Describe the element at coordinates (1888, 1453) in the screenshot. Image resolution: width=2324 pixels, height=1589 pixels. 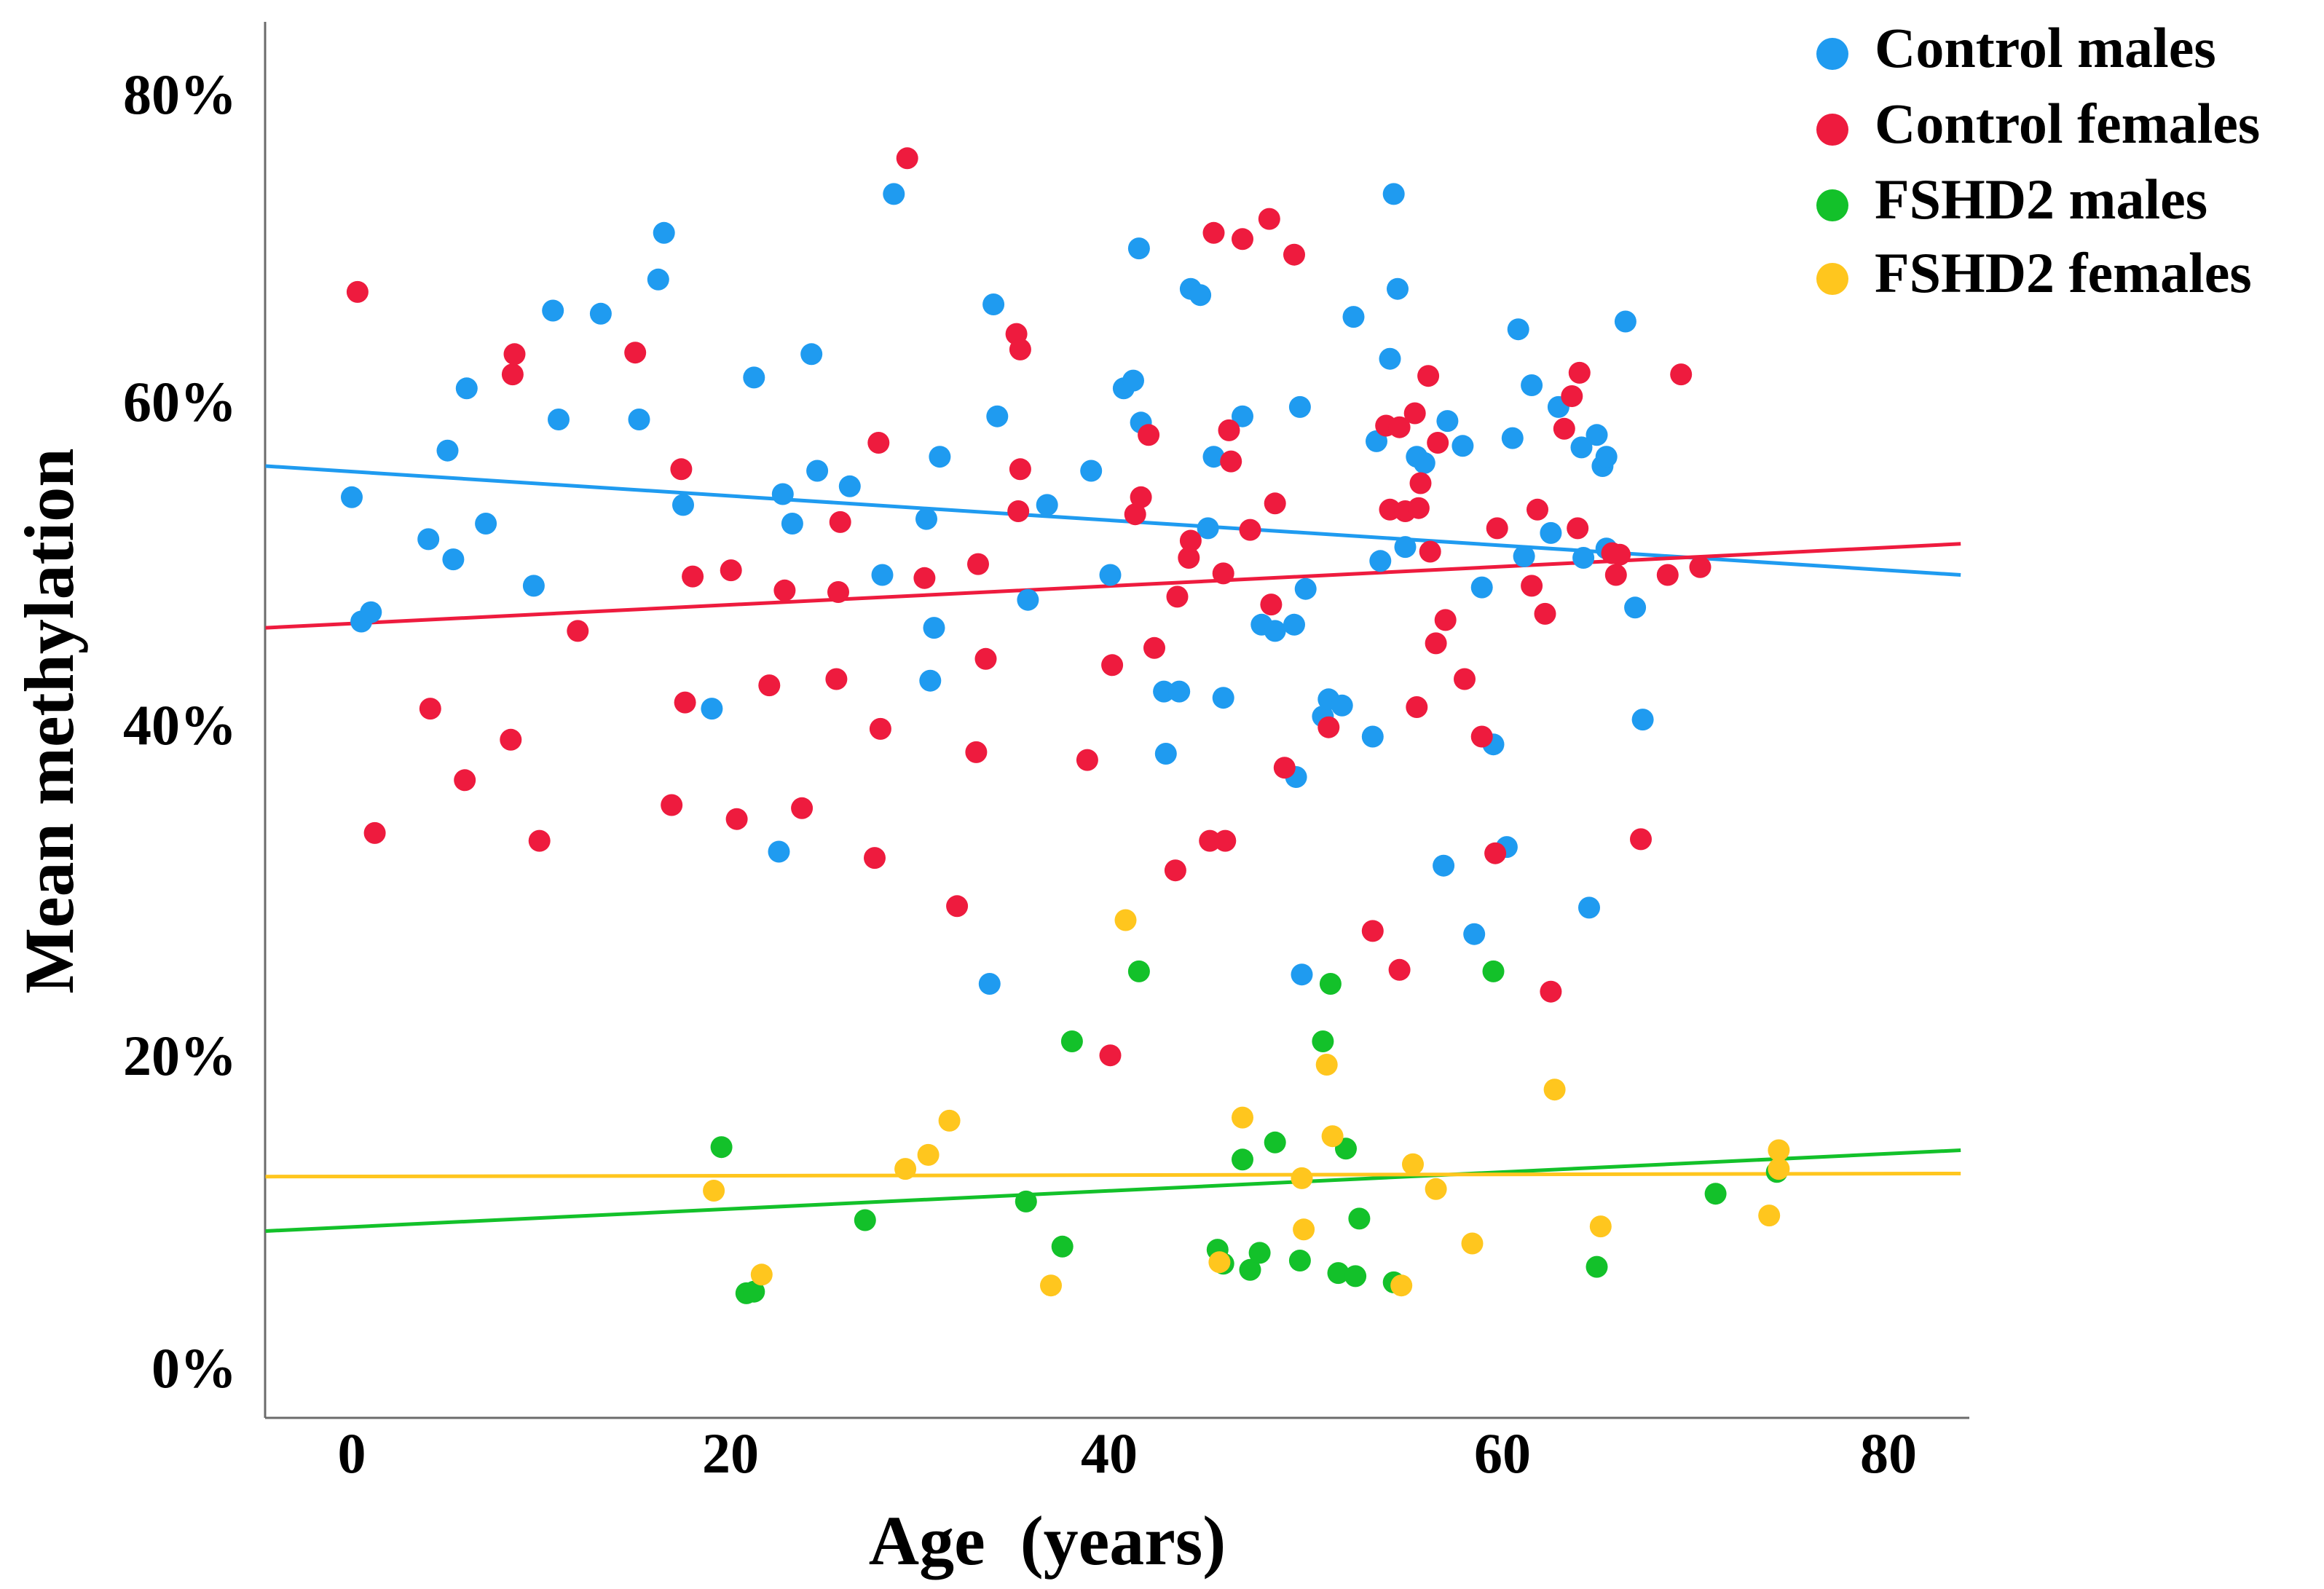
I see `x-tick-label: 80` at that location.